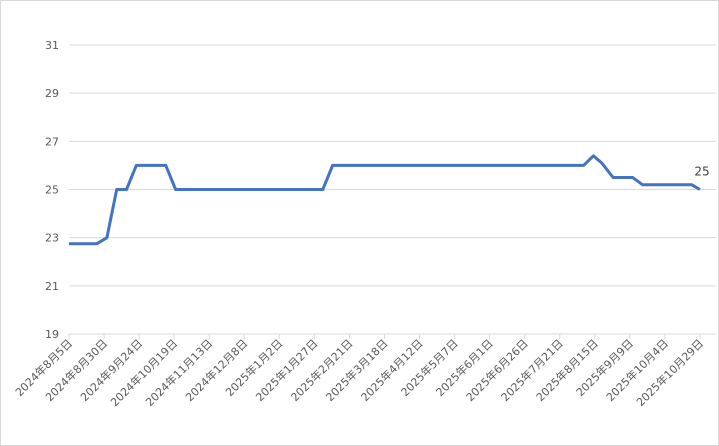 The image size is (719, 446). Describe the element at coordinates (52, 93) in the screenshot. I see `y-tick-label: 29` at that location.